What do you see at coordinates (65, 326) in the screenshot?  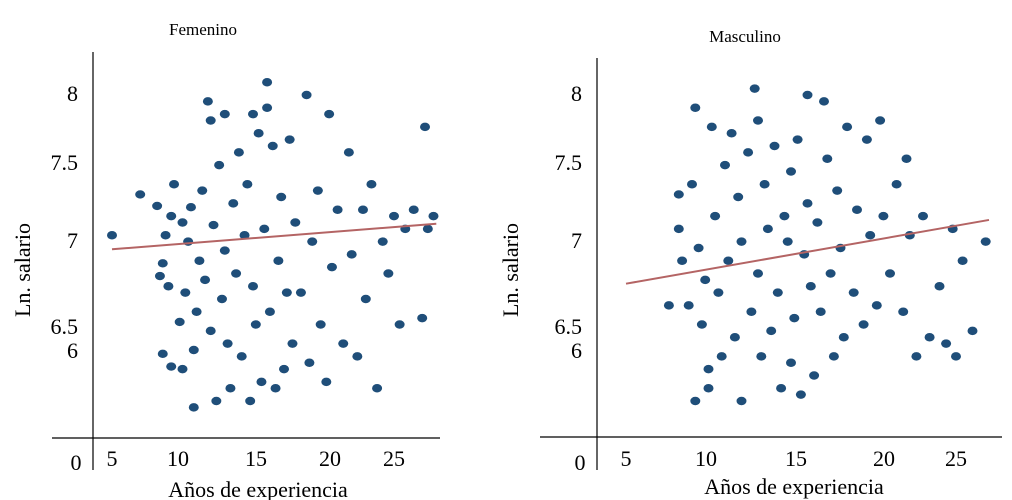 I see `y-tick-label: 6.5` at bounding box center [65, 326].